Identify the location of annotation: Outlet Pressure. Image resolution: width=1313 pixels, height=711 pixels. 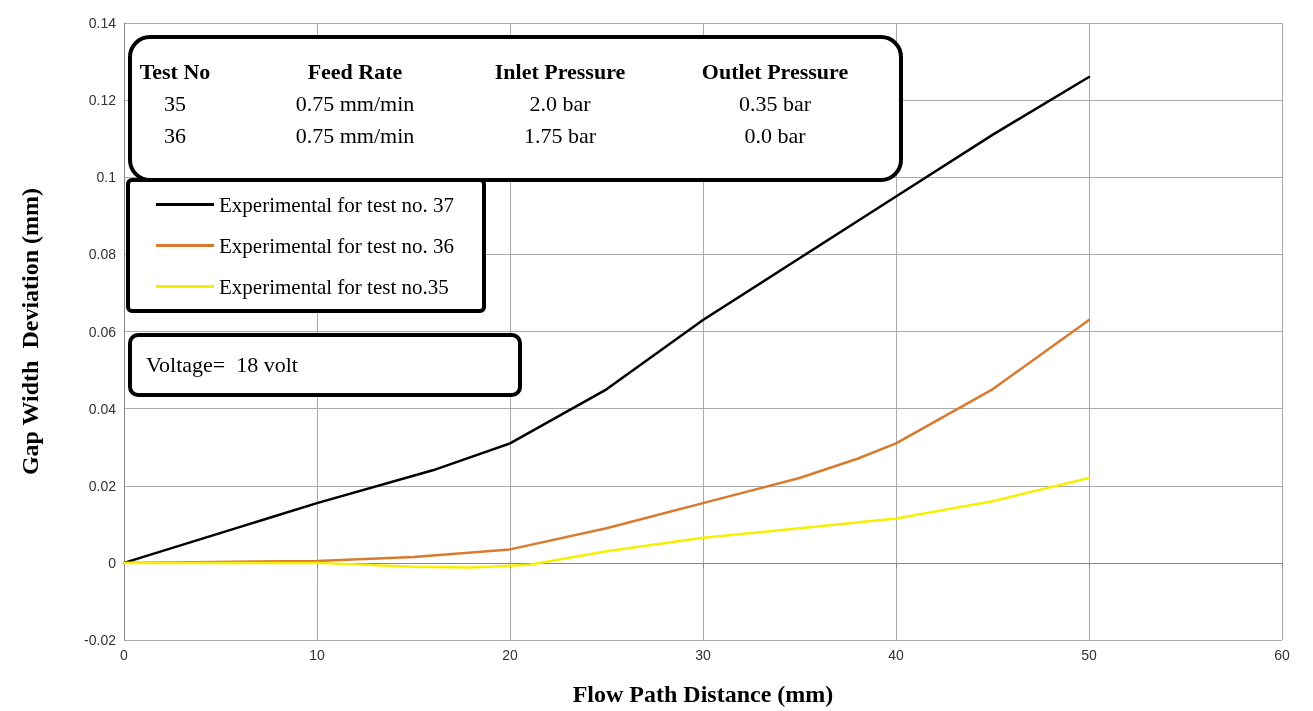
(775, 72).